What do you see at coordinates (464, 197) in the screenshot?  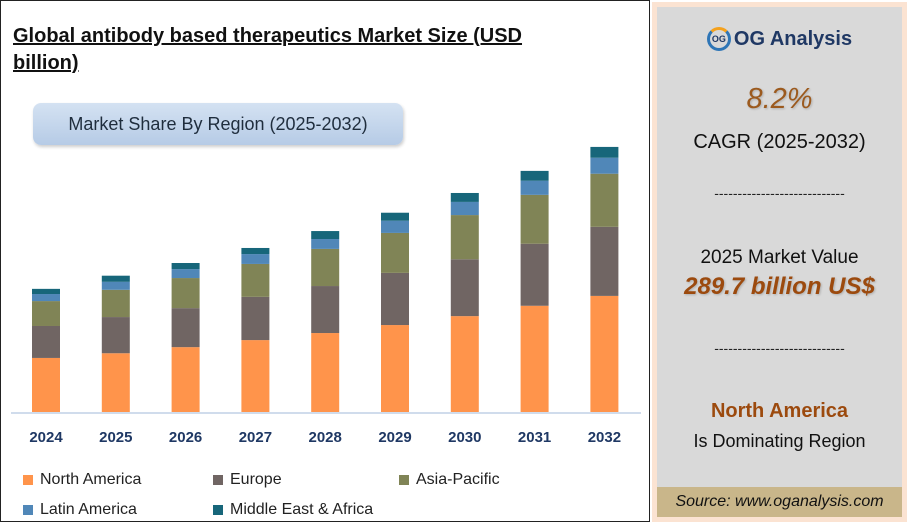 I see `bar-segment-middle-east-africa-2030` at bounding box center [464, 197].